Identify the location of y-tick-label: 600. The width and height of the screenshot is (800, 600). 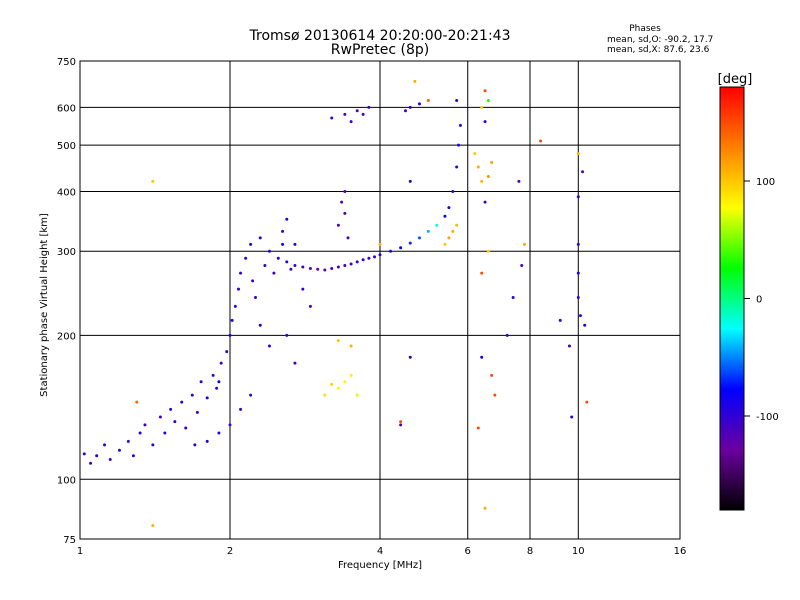
(66, 108).